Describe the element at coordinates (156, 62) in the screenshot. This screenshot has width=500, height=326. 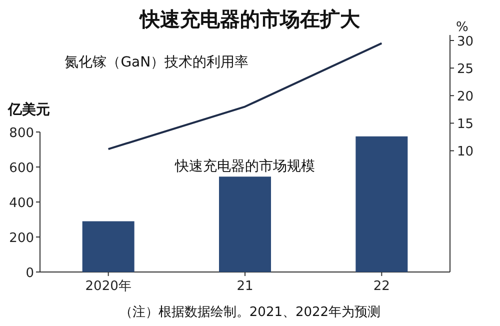
I see `text: 氮化镓（GaN）技术的利用率` at that location.